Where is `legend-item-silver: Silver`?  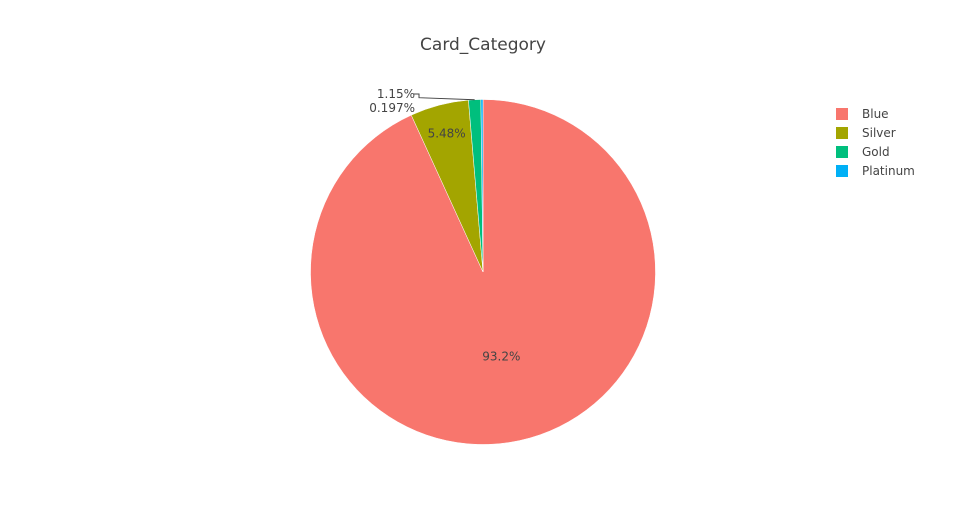 legend-item-silver: Silver is located at coordinates (866, 133).